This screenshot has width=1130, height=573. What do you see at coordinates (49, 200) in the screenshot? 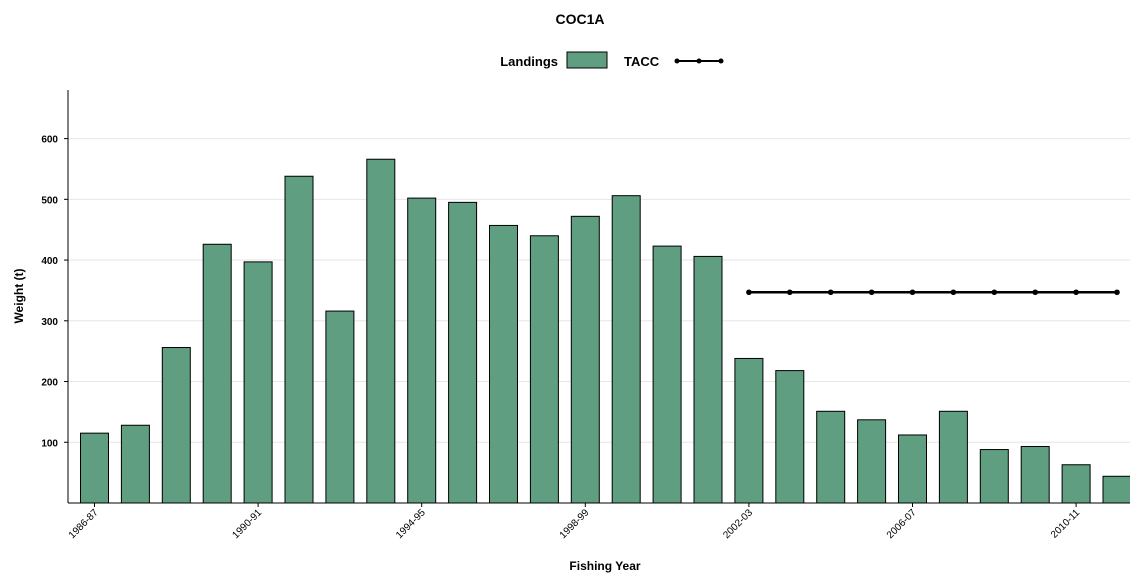
I see `y-tick-label: 500` at bounding box center [49, 200].